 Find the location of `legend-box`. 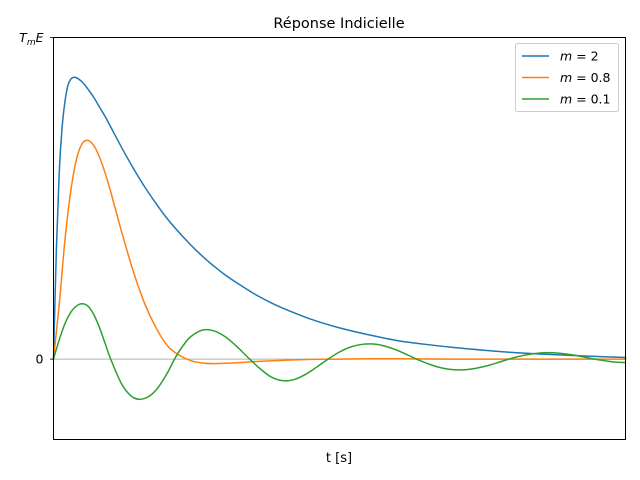

legend-box is located at coordinates (567, 77).